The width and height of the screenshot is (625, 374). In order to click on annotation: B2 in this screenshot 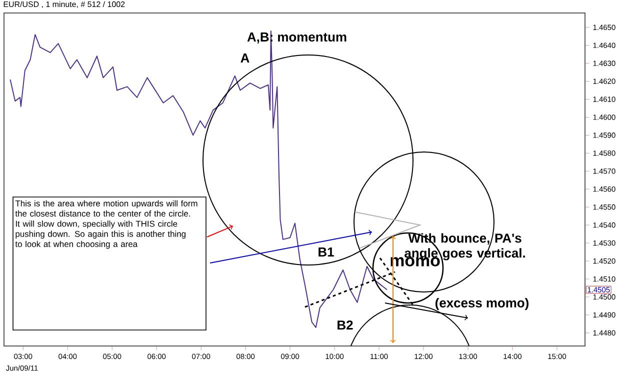, I will do `click(345, 325)`.